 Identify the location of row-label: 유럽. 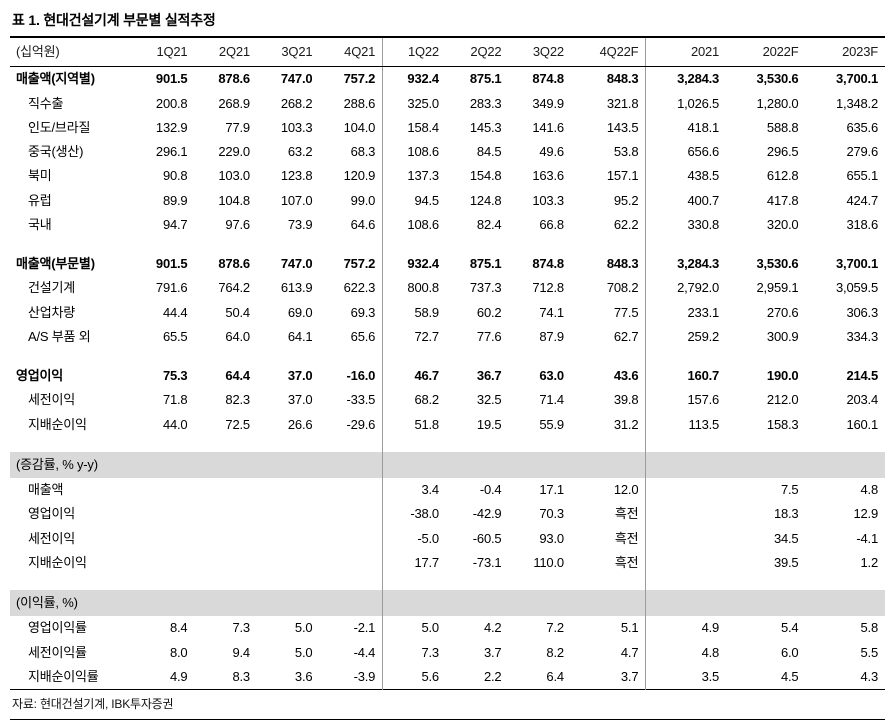
(40, 200).